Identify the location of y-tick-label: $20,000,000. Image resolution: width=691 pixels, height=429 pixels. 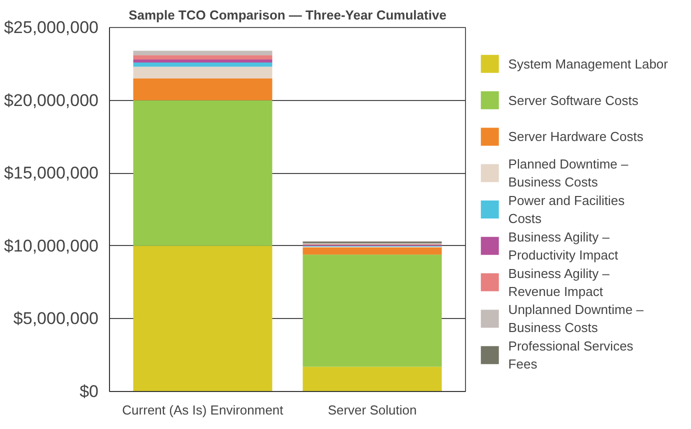
(51, 100).